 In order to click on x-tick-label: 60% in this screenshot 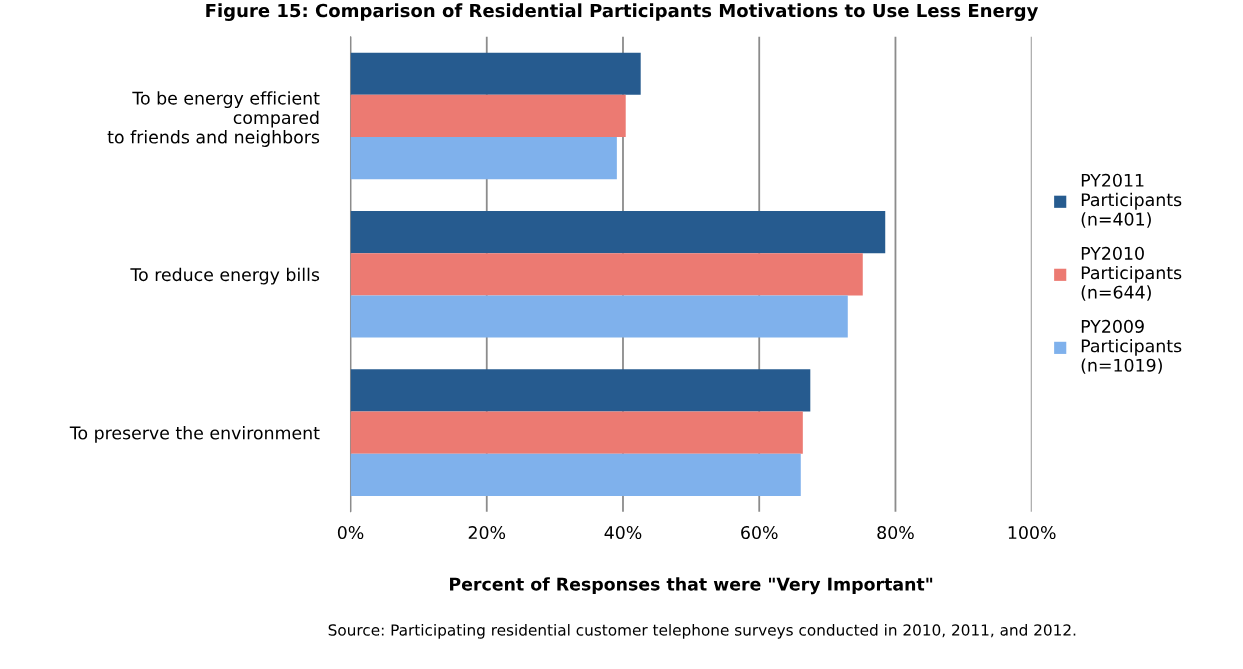, I will do `click(759, 532)`.